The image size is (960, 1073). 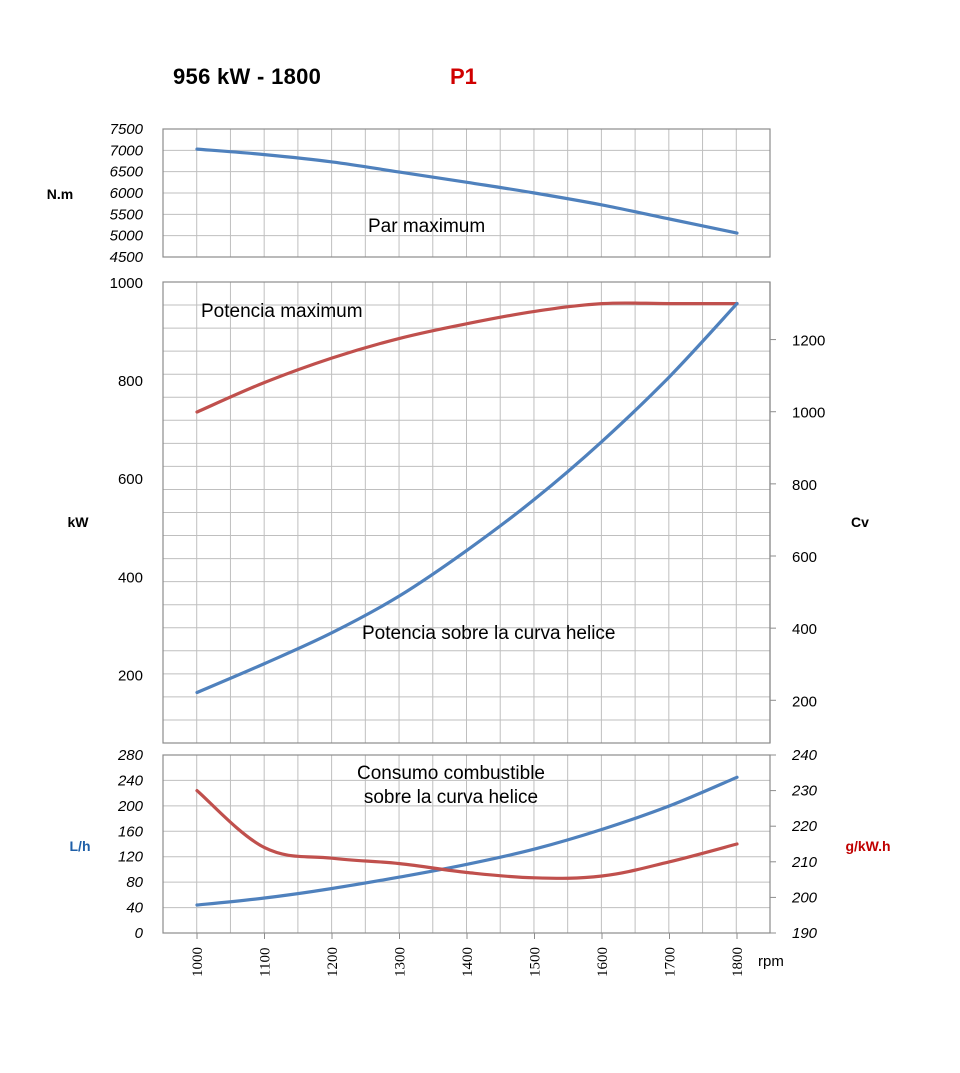 What do you see at coordinates (139, 933) in the screenshot?
I see `consumption-y-tick: 0` at bounding box center [139, 933].